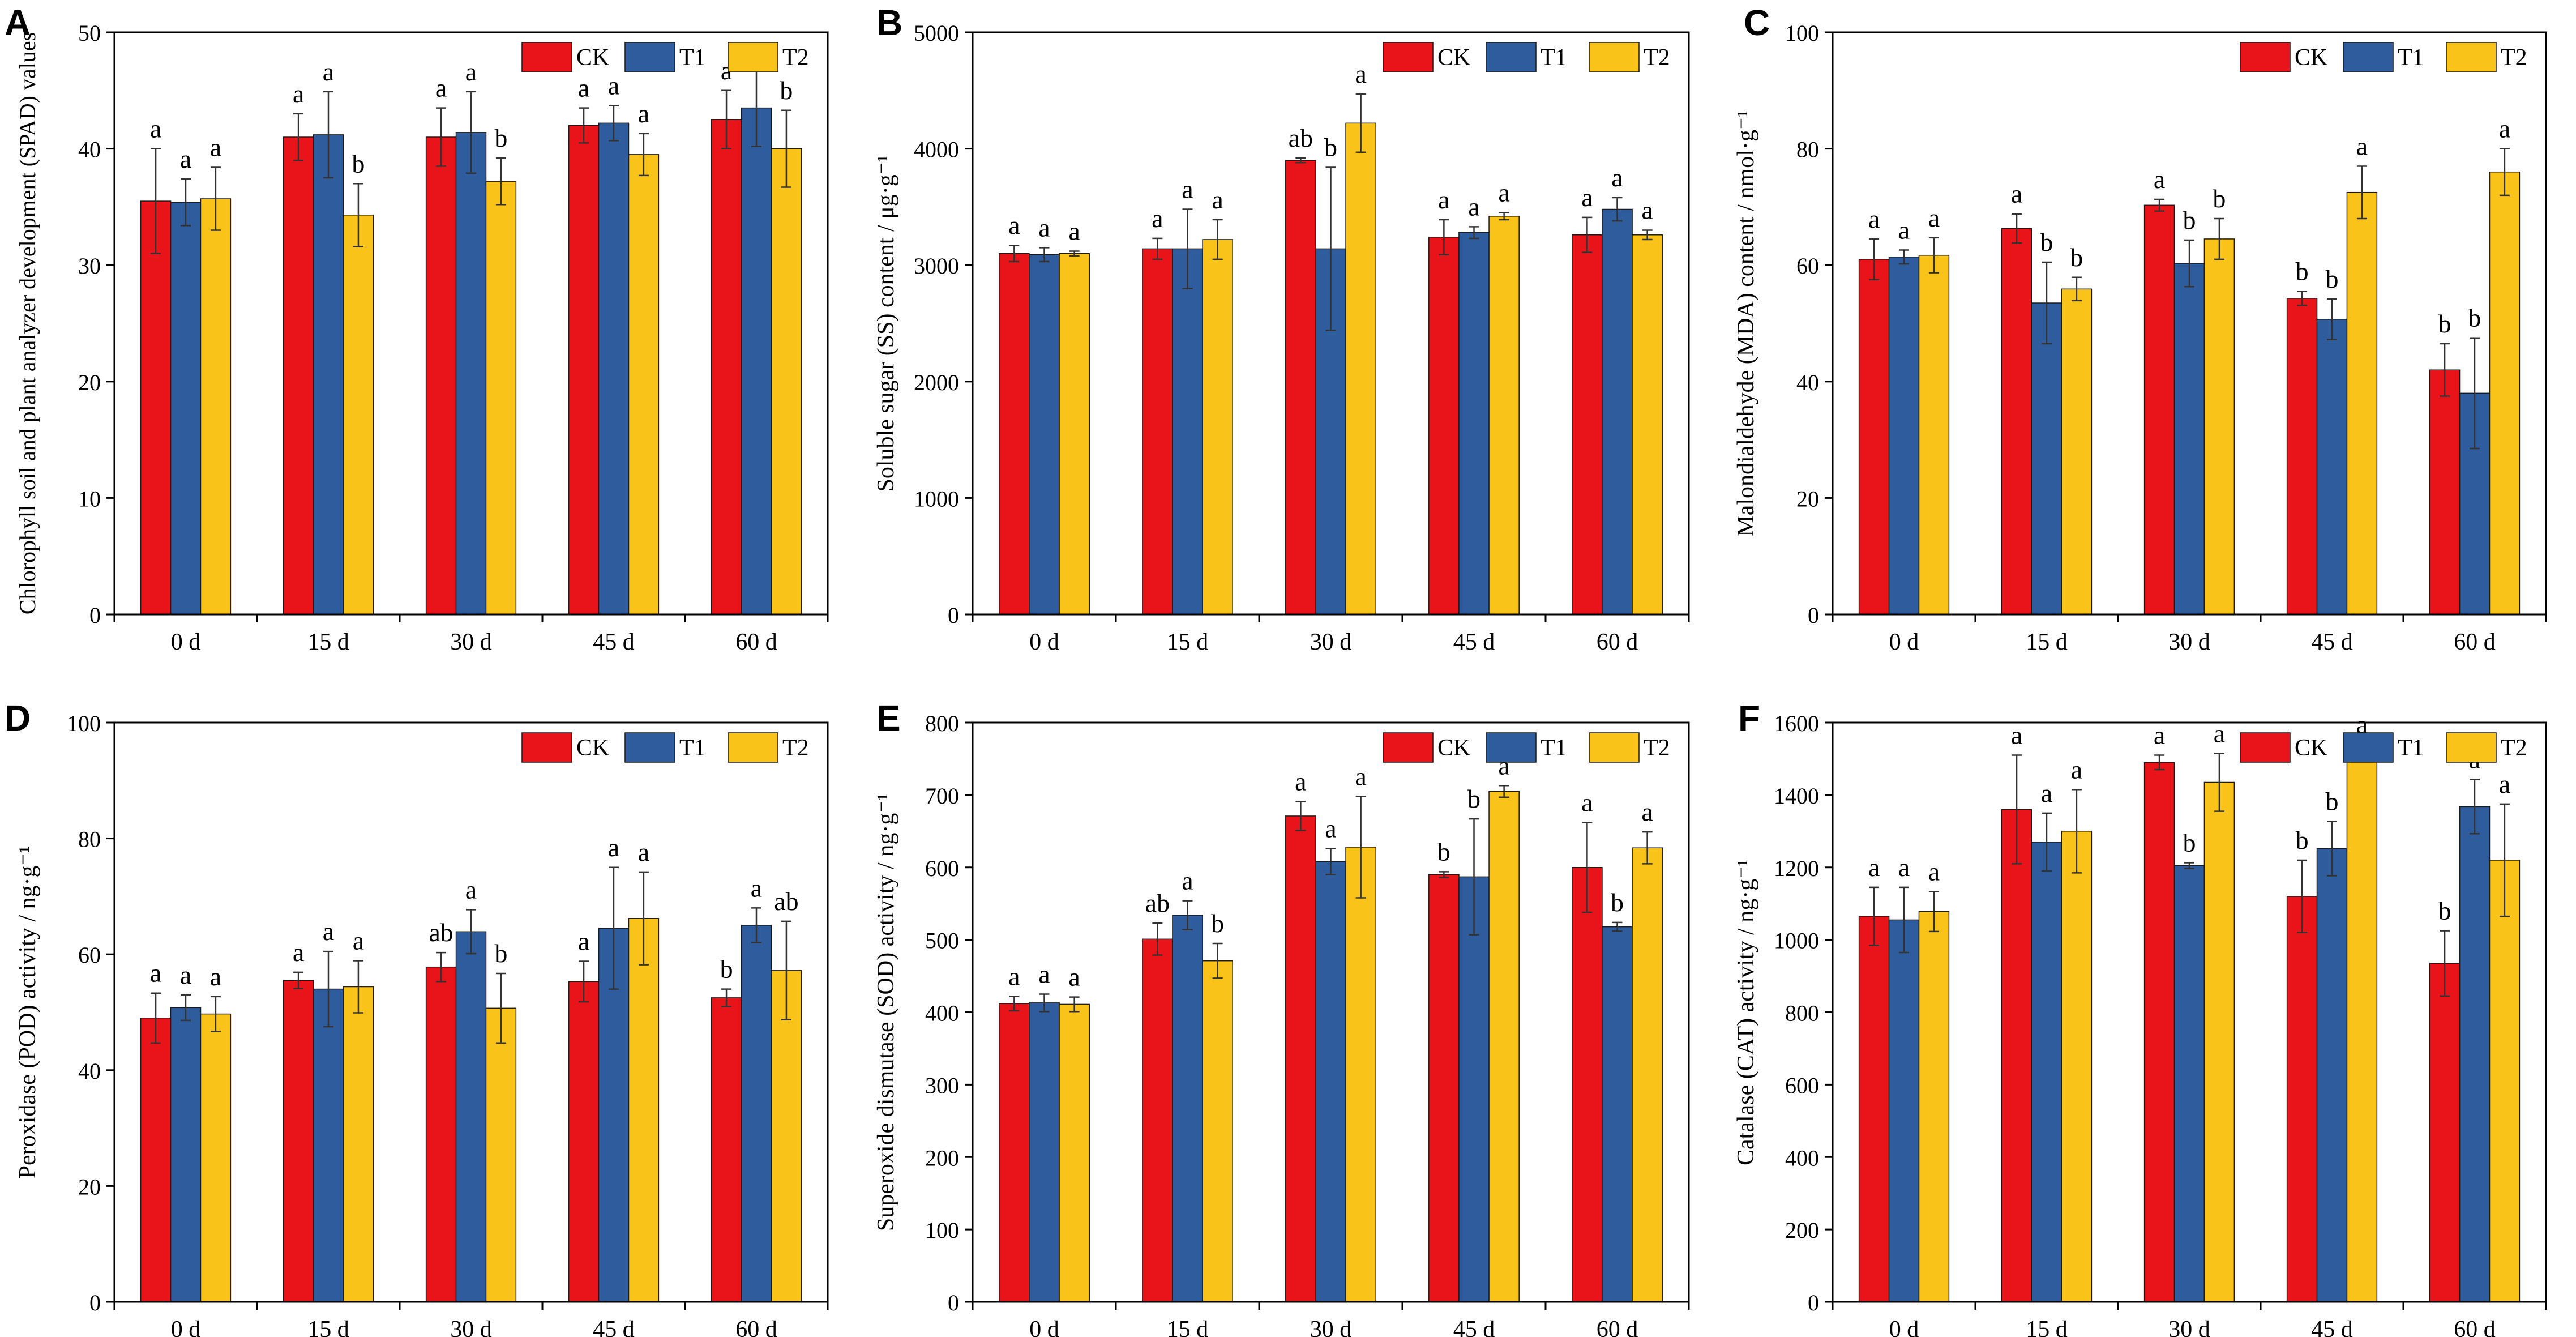 The image size is (2576, 1337). Describe the element at coordinates (886, 323) in the screenshot. I see `y-axis-label: Soluble sugar (SS) content / μg·g⁻¹` at that location.